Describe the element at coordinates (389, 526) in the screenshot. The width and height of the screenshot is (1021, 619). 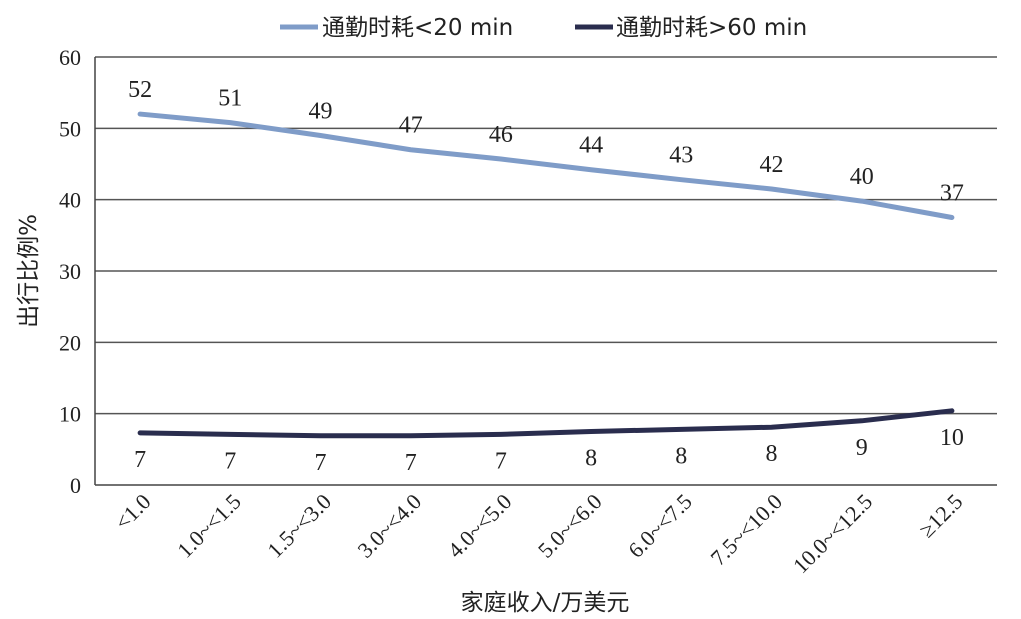
I see `x-tick-label: 3.0~<4.0` at that location.